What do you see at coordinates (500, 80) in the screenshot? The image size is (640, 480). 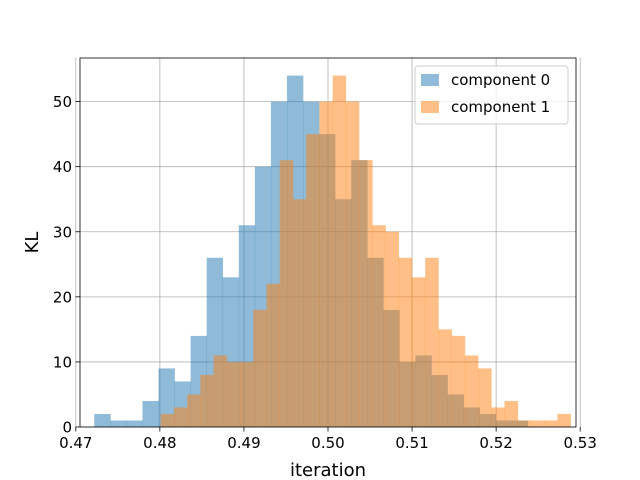 I see `legend-label-component-0: component 0` at bounding box center [500, 80].